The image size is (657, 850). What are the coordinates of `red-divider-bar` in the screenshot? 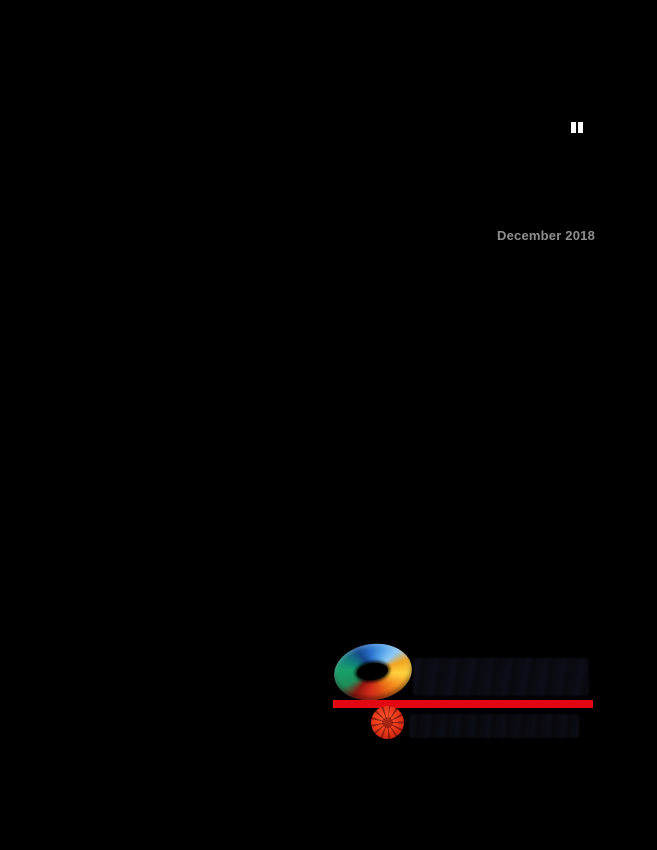 It's located at (463, 704).